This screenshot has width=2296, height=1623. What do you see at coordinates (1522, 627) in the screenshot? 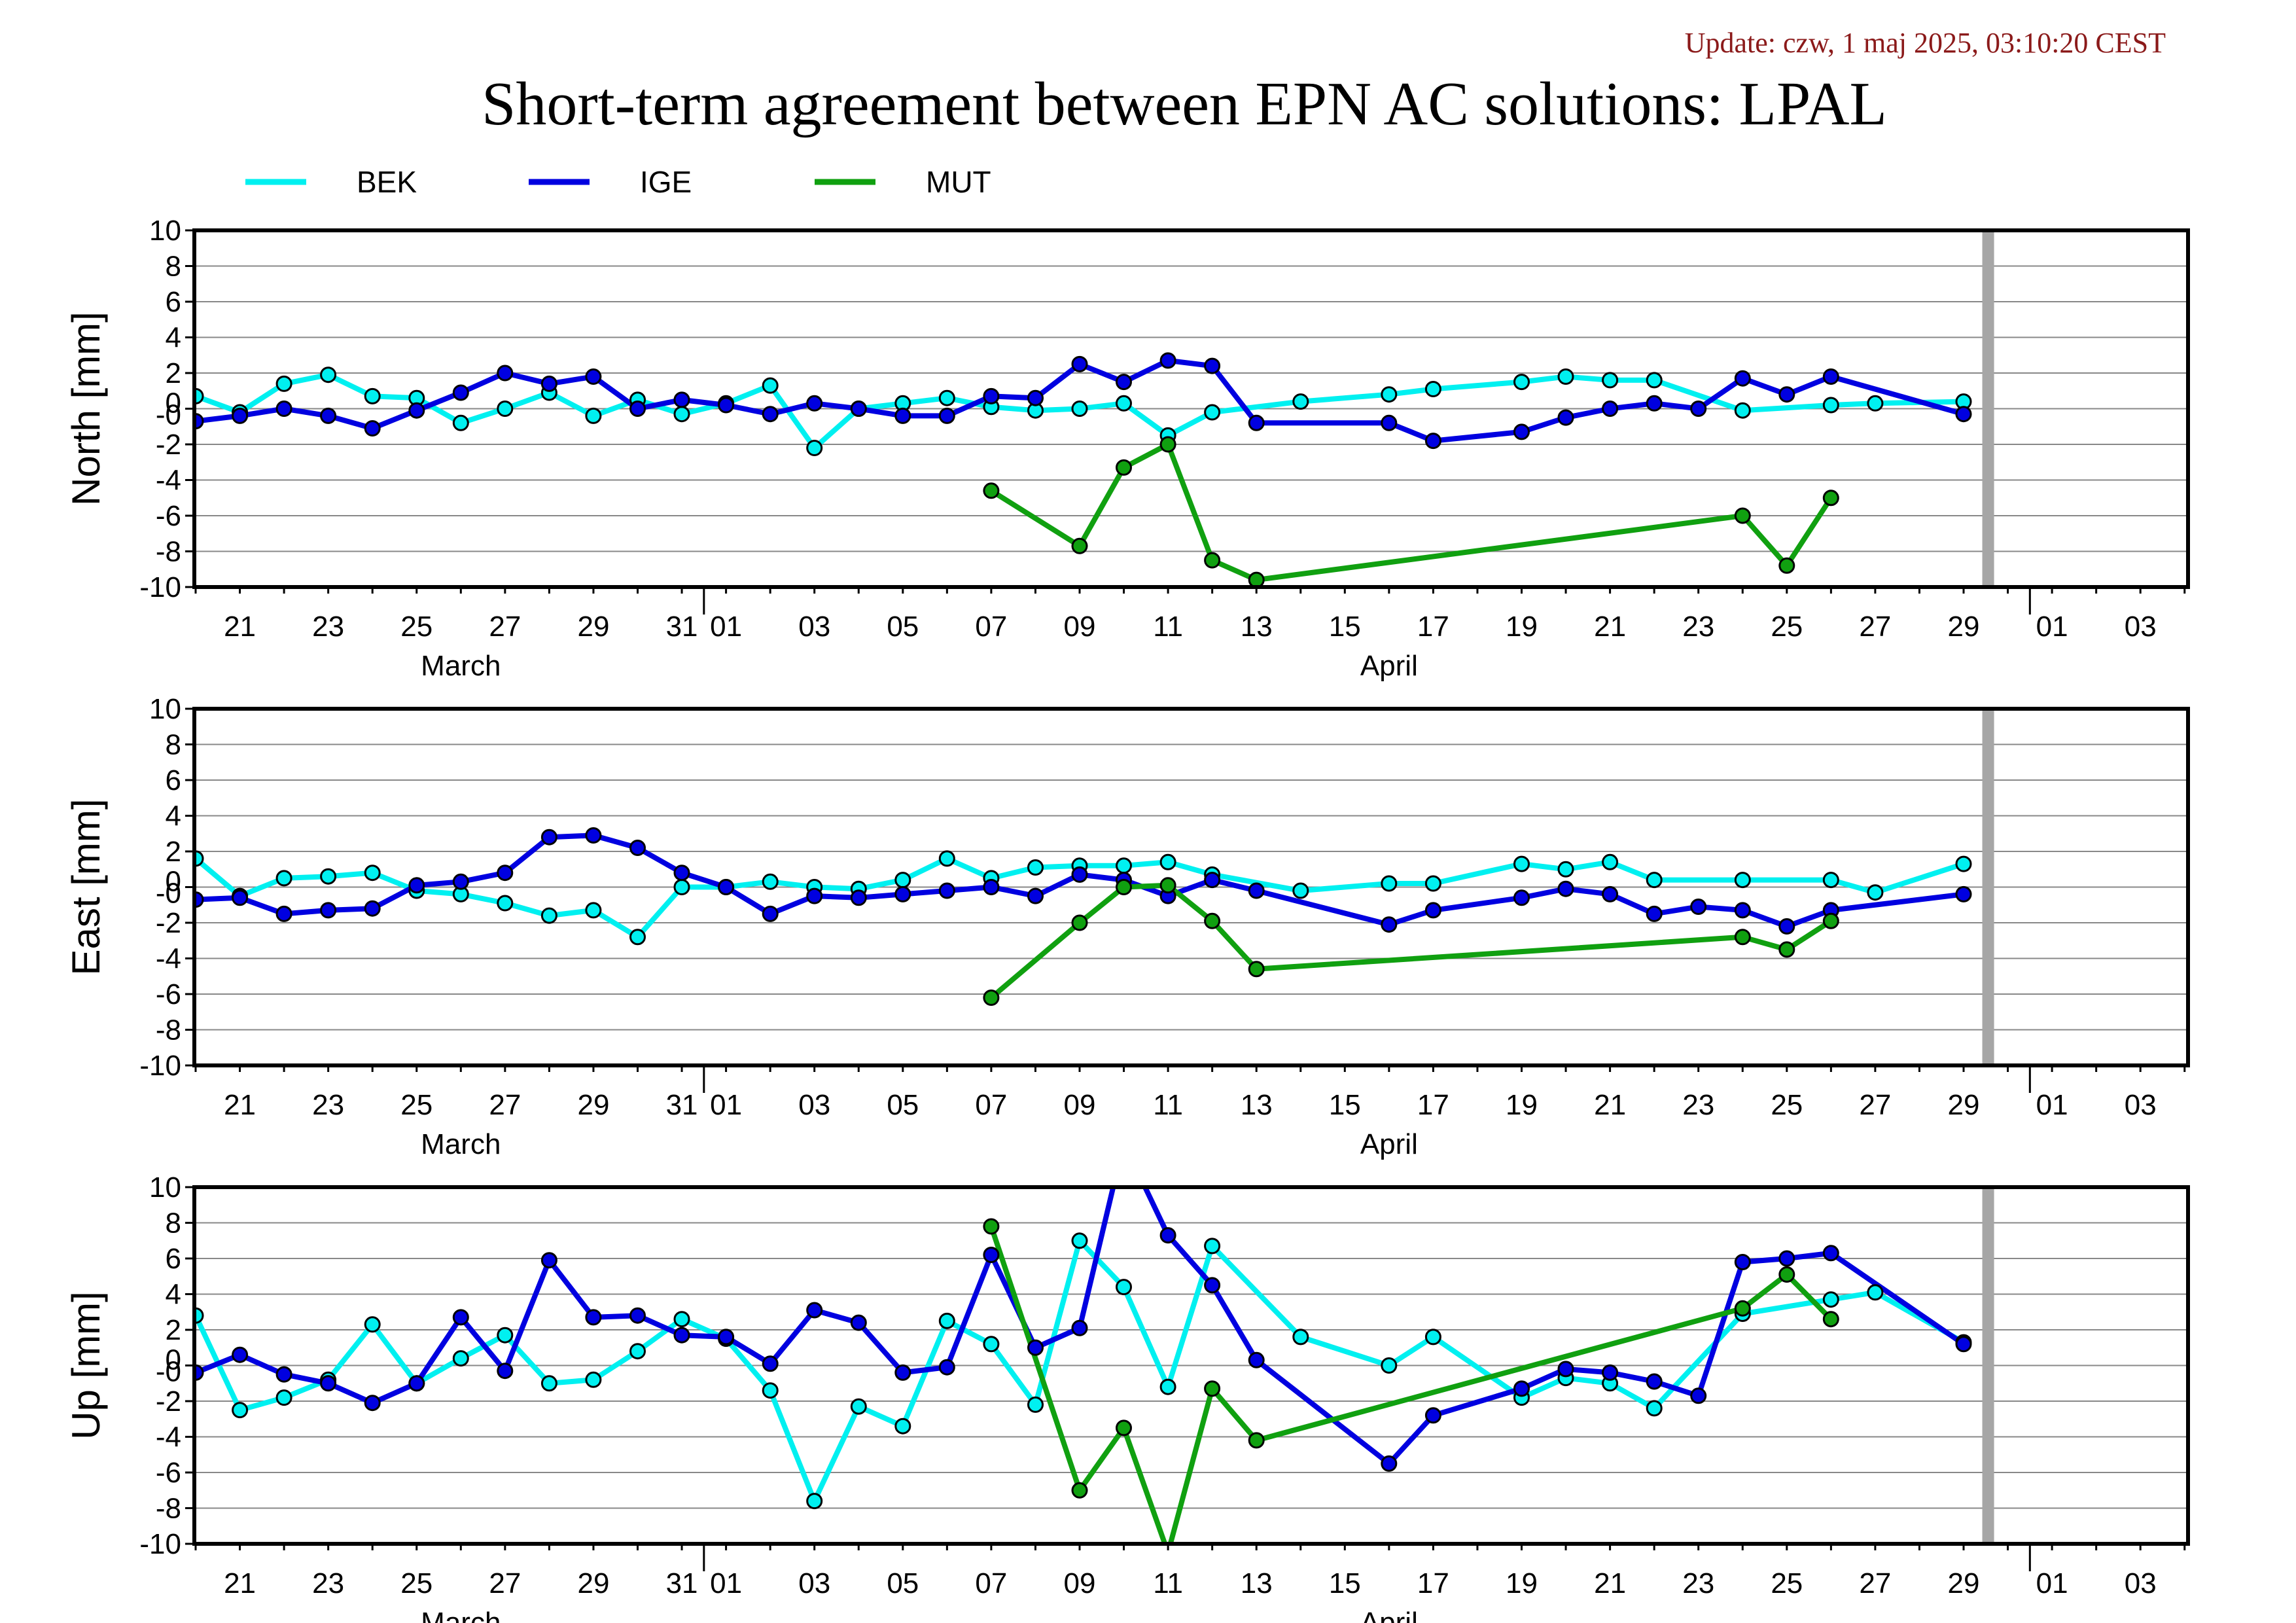
I see `x-tick-label: 19` at bounding box center [1522, 627].